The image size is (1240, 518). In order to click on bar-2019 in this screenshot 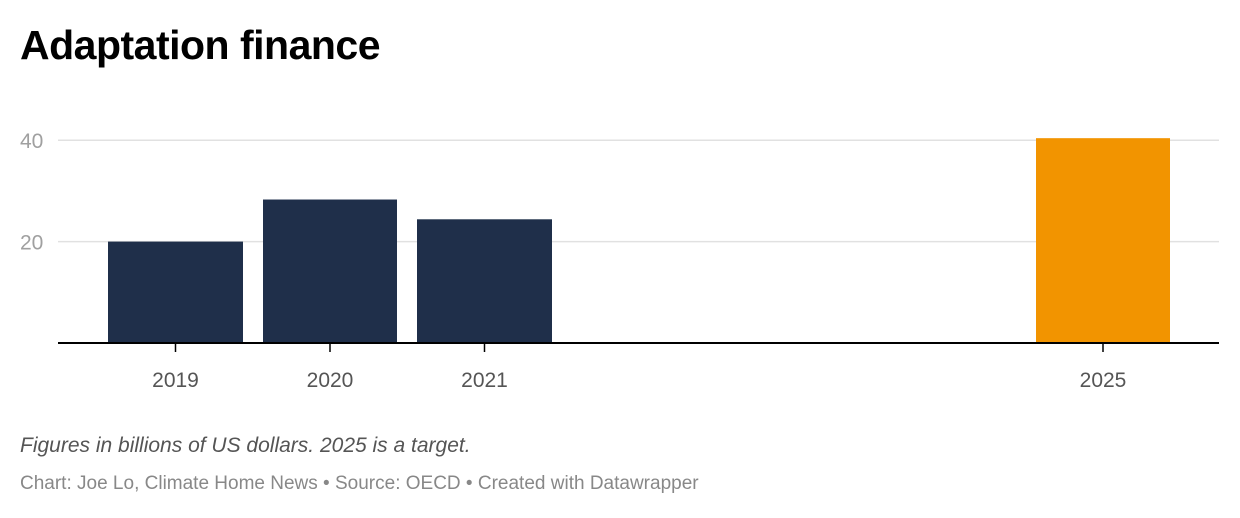, I will do `click(175, 292)`.